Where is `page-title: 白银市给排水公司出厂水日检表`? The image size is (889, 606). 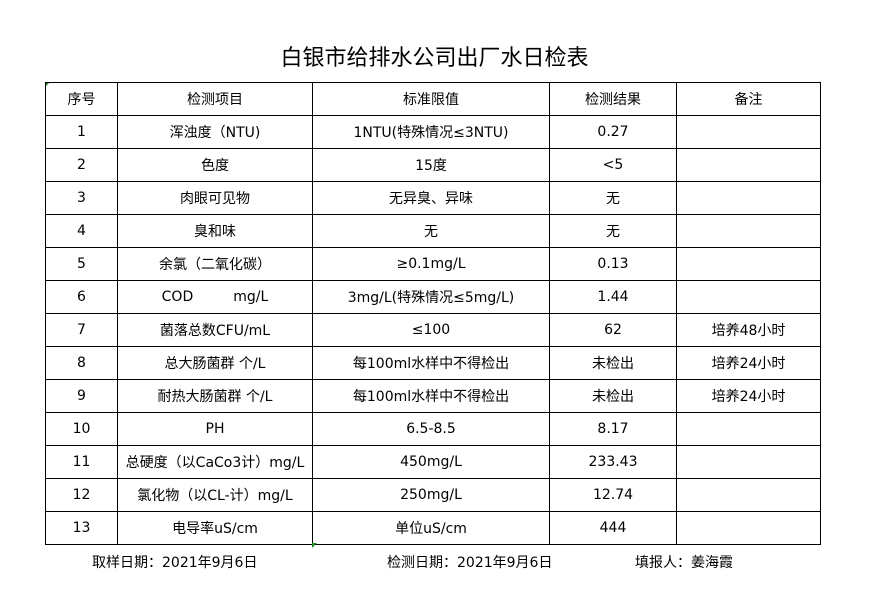
page-title: 白银市给排水公司出厂水日检表 is located at coordinates (434, 58).